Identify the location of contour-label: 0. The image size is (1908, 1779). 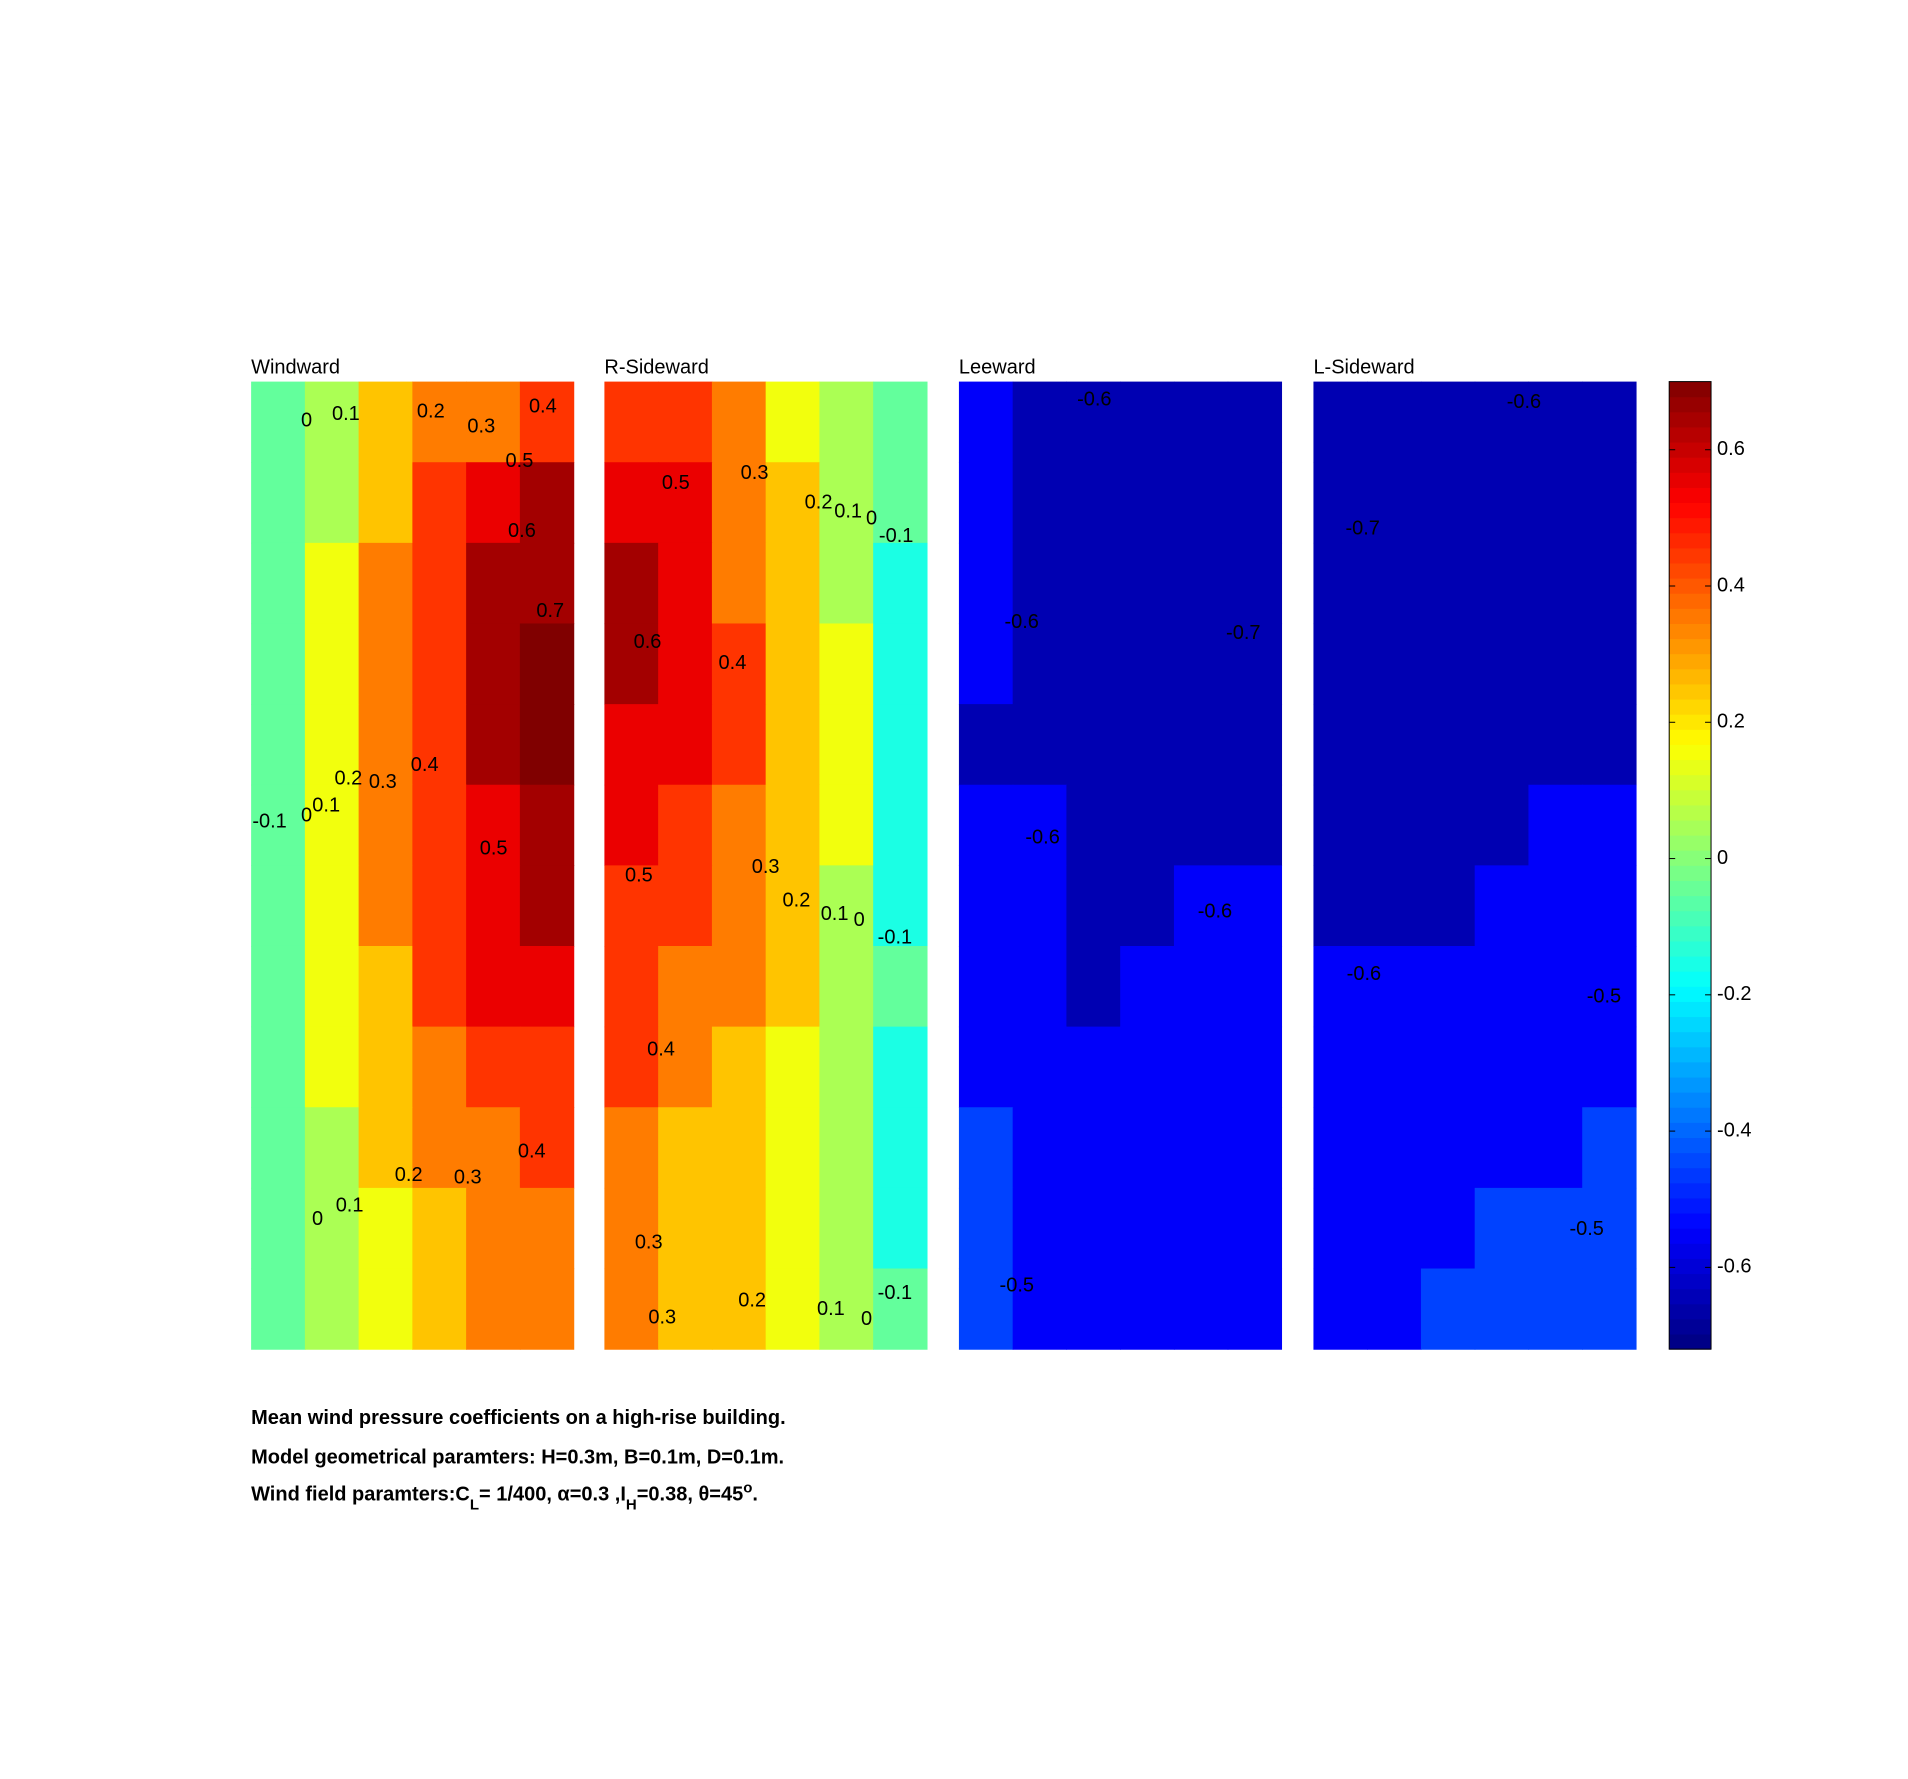
(859, 920).